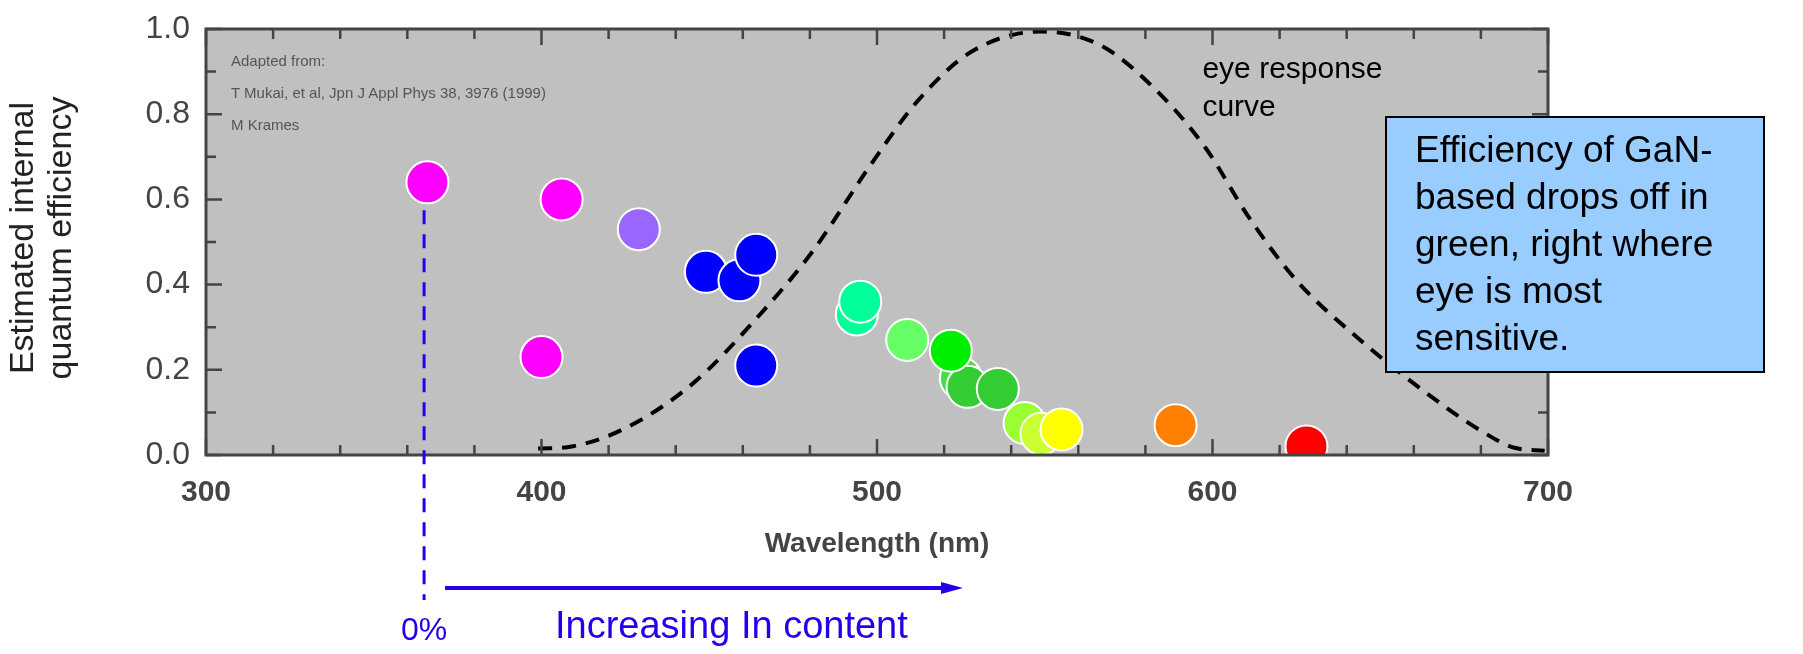 The image size is (1803, 654). Describe the element at coordinates (167, 26) in the screenshot. I see `y-tick-label: 1.0` at that location.